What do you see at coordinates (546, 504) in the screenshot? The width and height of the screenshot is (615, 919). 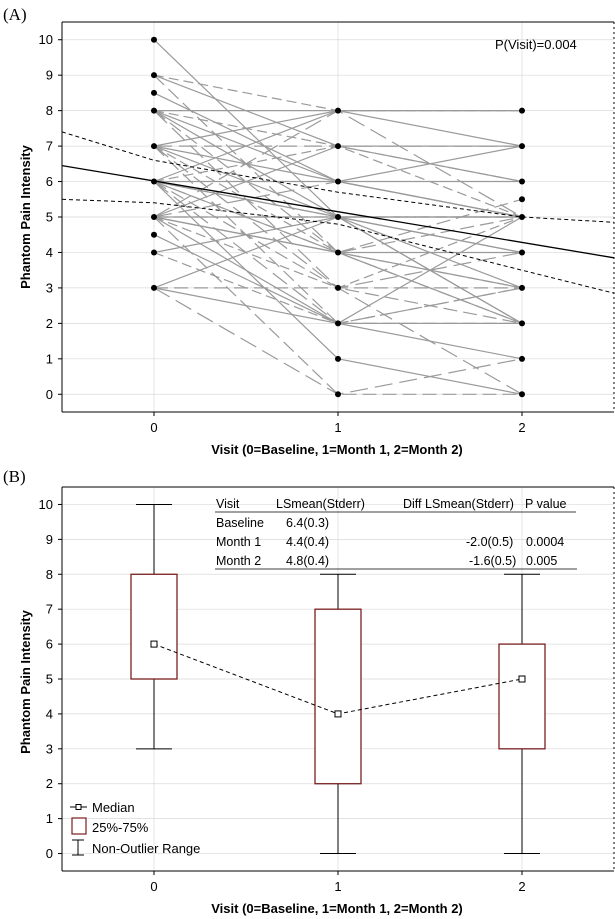 I see `table-header-pvalue: P value` at bounding box center [546, 504].